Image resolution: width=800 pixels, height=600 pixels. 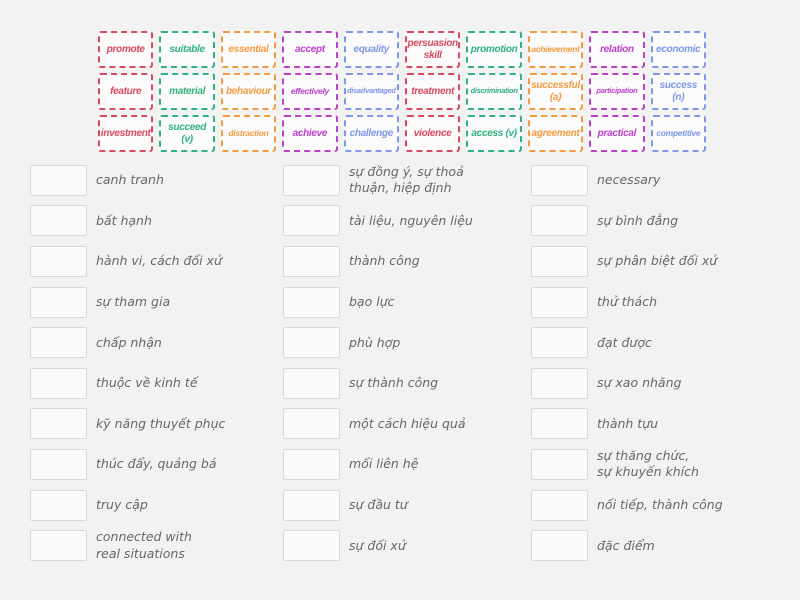 What do you see at coordinates (629, 180) in the screenshot?
I see `definition-text: necessary` at bounding box center [629, 180].